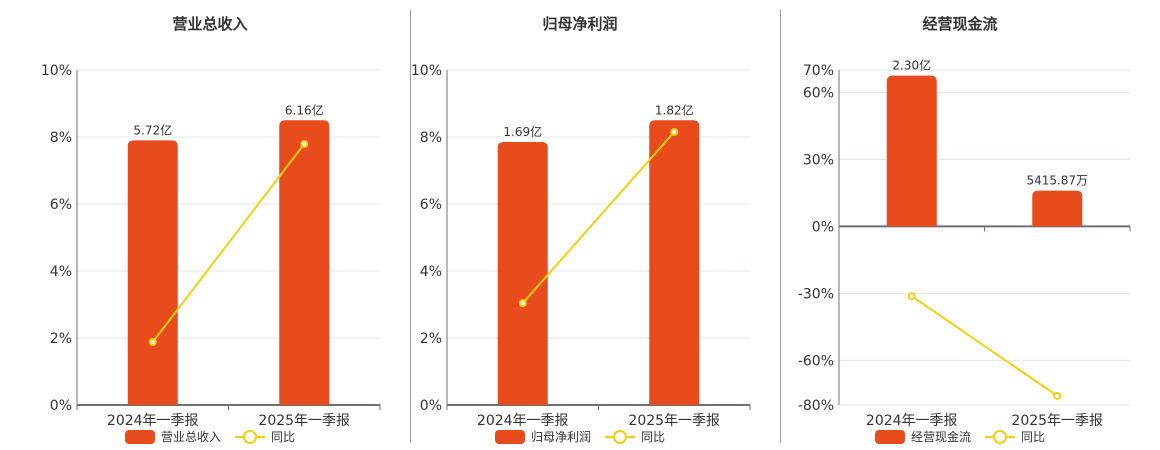 This screenshot has width=1160, height=450. What do you see at coordinates (816, 294) in the screenshot?
I see `y-tick-label: -30%` at bounding box center [816, 294].